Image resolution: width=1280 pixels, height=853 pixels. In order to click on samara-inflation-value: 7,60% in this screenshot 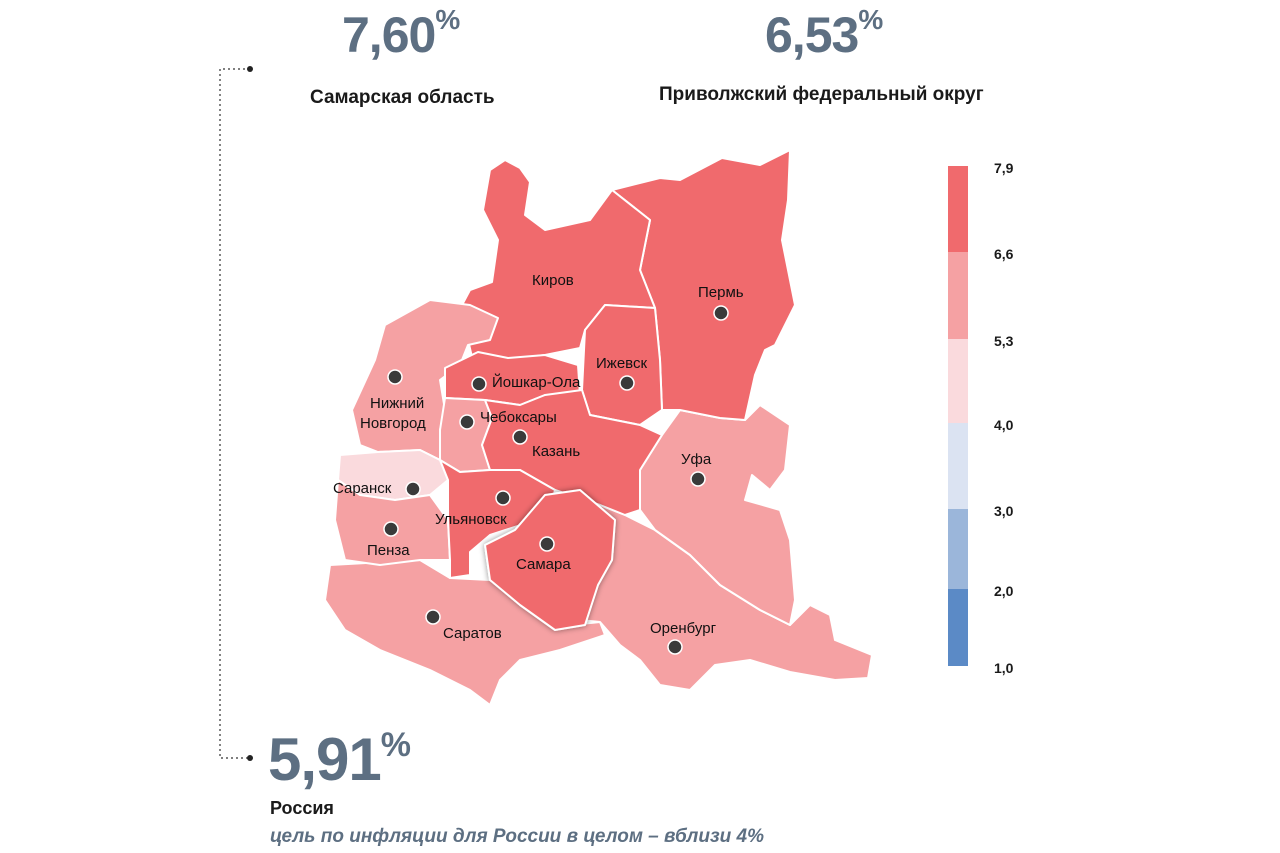, I will do `click(401, 34)`.